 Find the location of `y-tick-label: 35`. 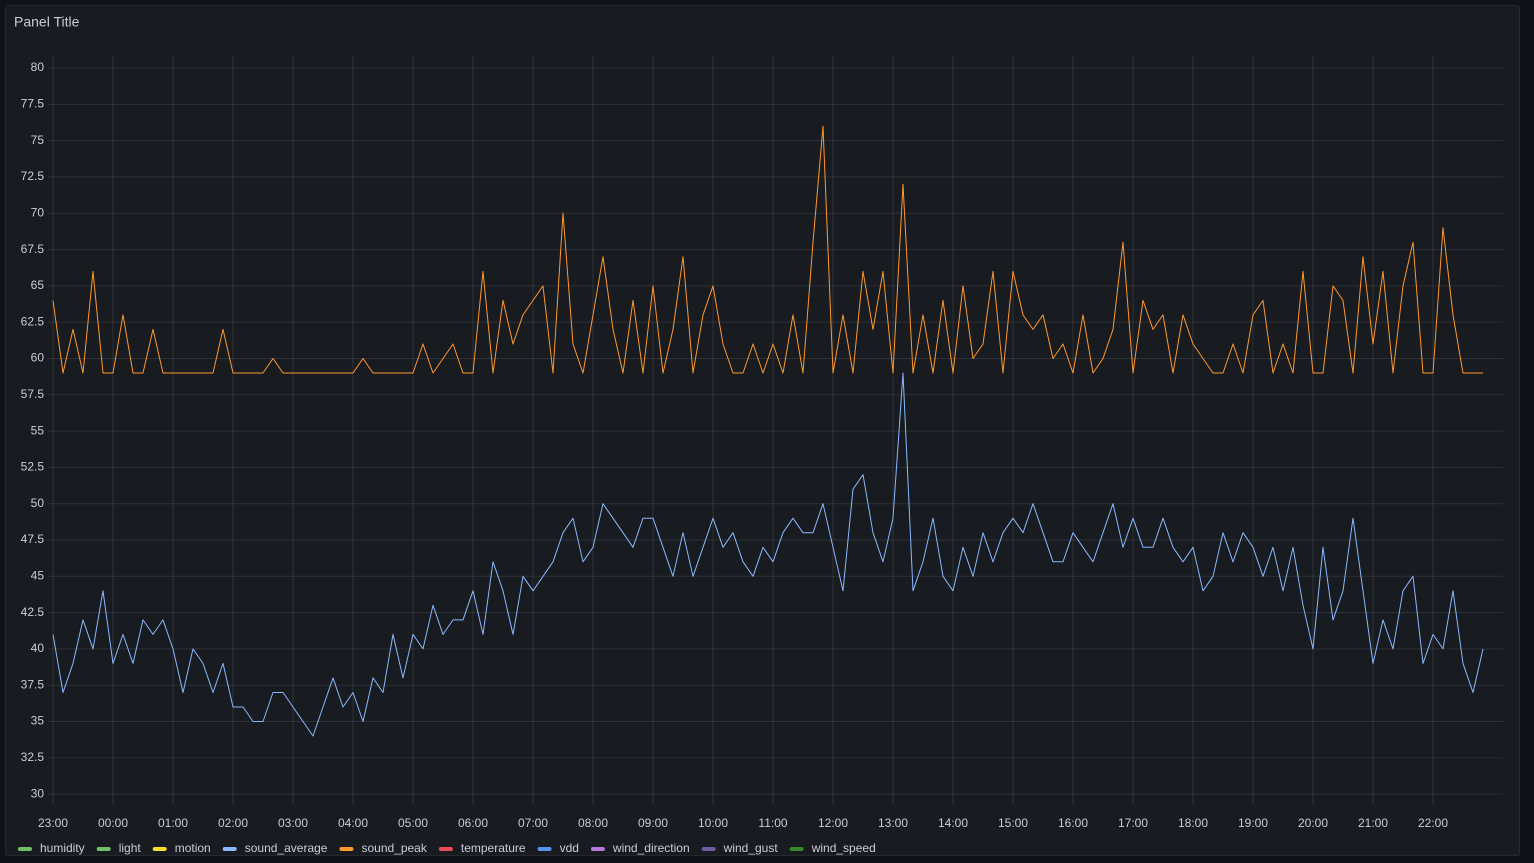

y-tick-label: 35 is located at coordinates (38, 721).